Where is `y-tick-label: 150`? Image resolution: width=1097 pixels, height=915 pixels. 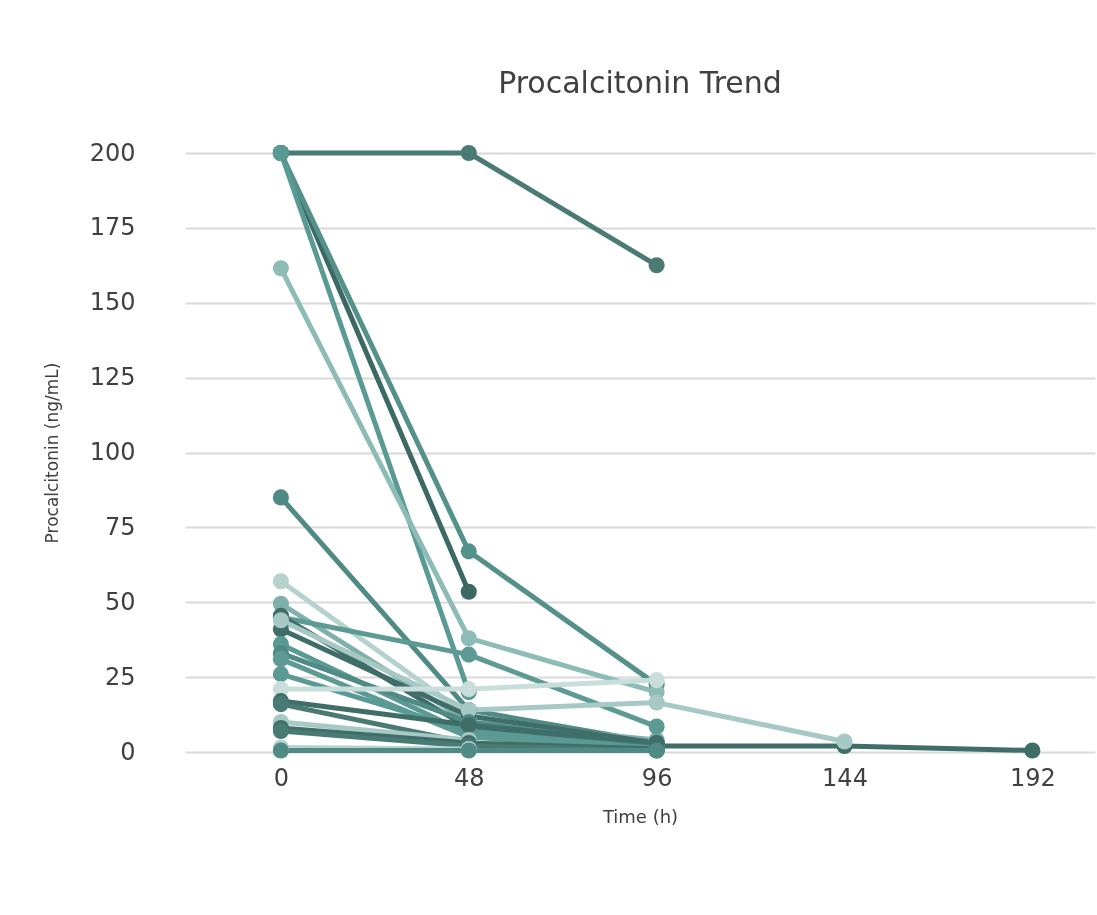
y-tick-label: 150 is located at coordinates (112, 302).